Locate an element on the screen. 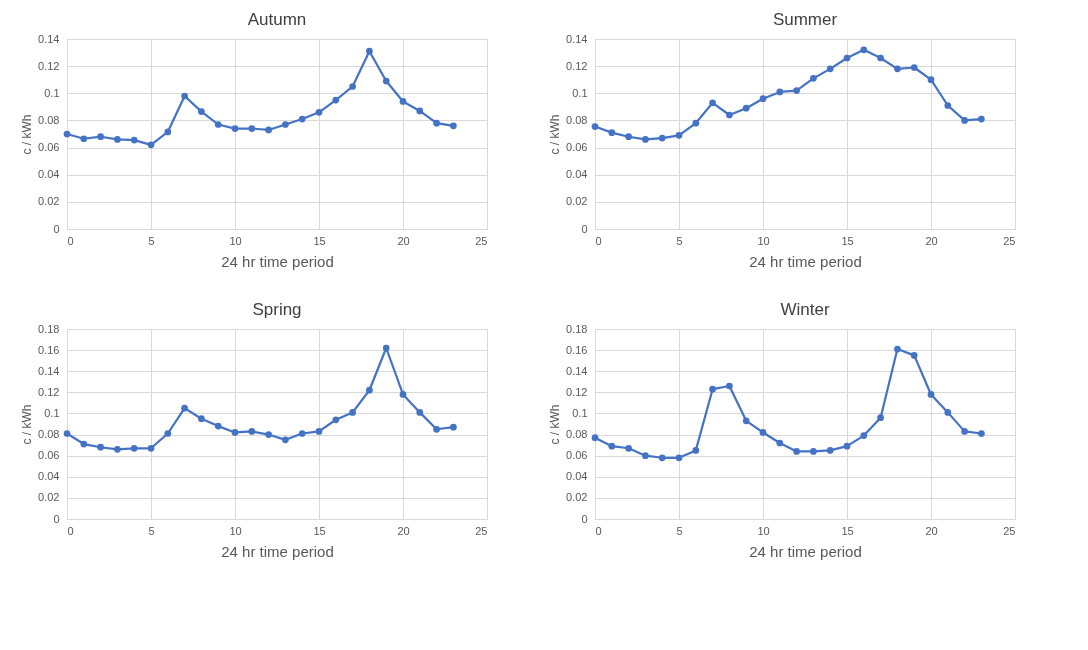 The width and height of the screenshot is (1088, 650). y-tick-label: 0.18 is located at coordinates (577, 328).